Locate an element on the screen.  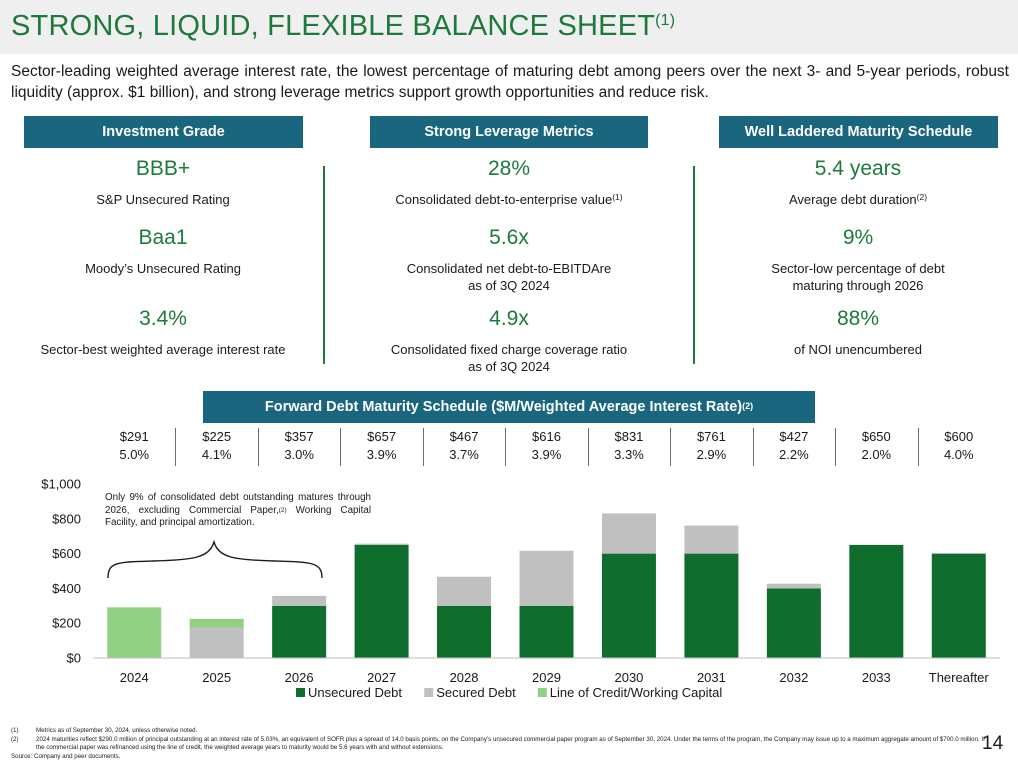
x-tick-label: 2029 is located at coordinates (546, 677).